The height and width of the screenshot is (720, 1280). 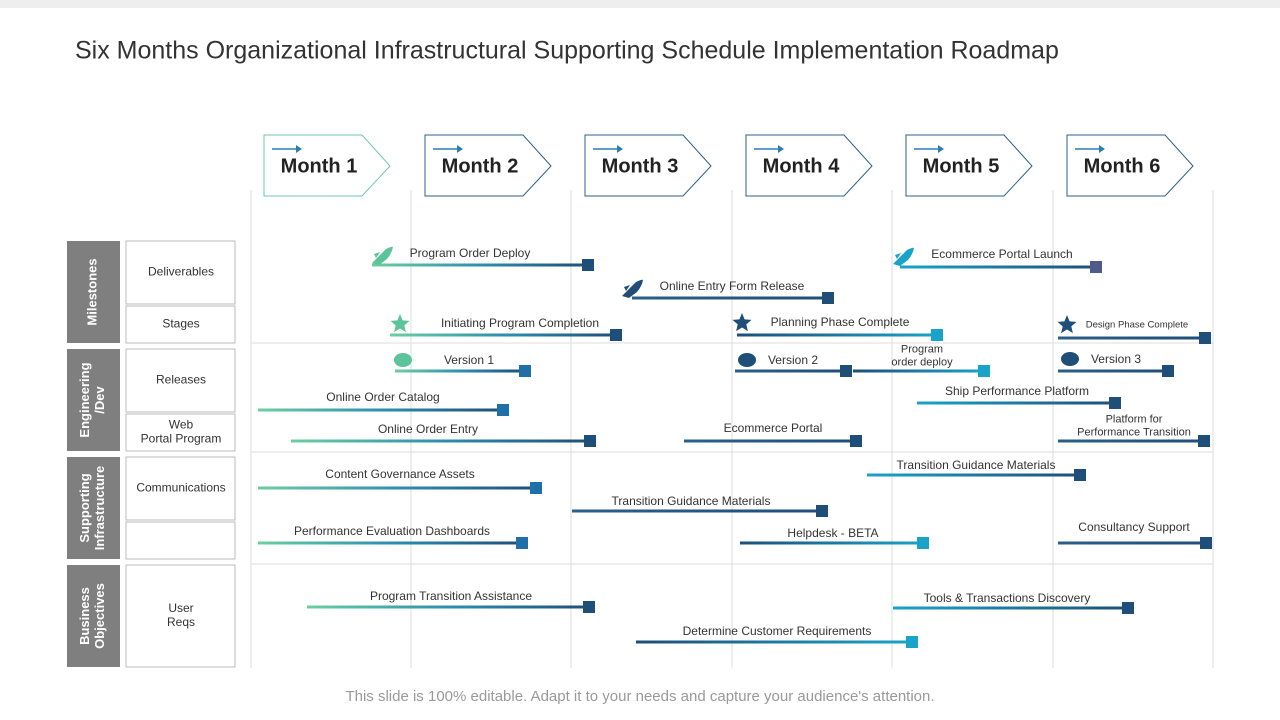 I want to click on group-label: Business, so click(x=84, y=616).